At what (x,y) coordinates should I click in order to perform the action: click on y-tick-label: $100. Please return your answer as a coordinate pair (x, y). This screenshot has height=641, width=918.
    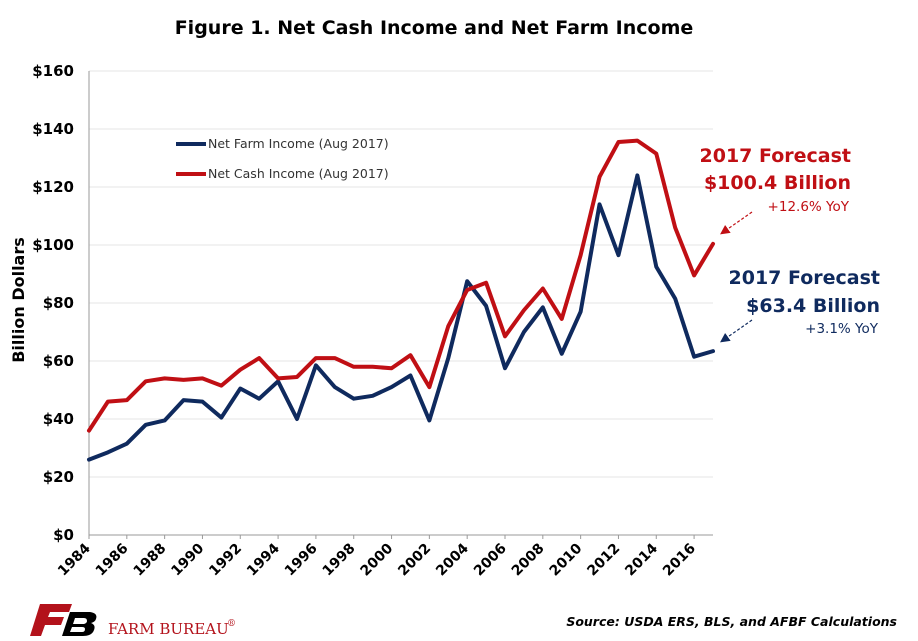
    Looking at the image, I should click on (53, 245).